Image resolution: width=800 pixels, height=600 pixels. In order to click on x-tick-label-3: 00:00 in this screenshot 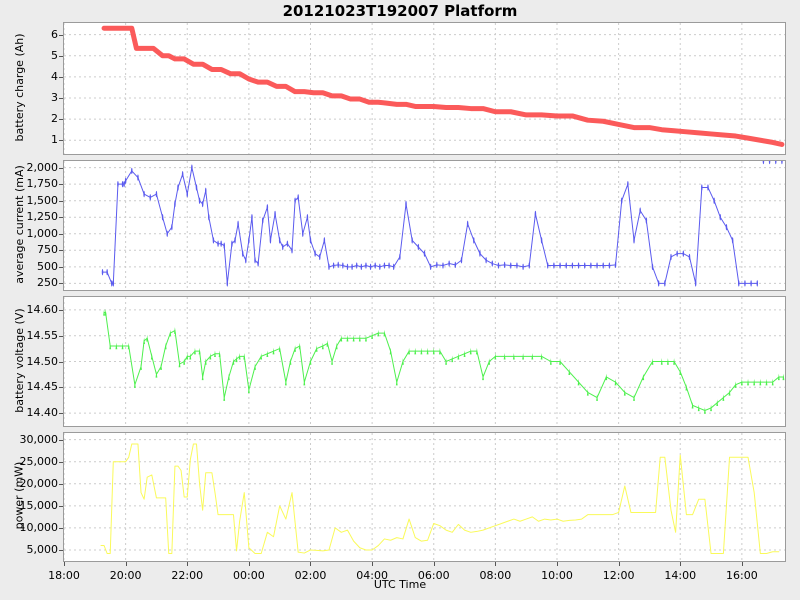, I will do `click(249, 575)`.